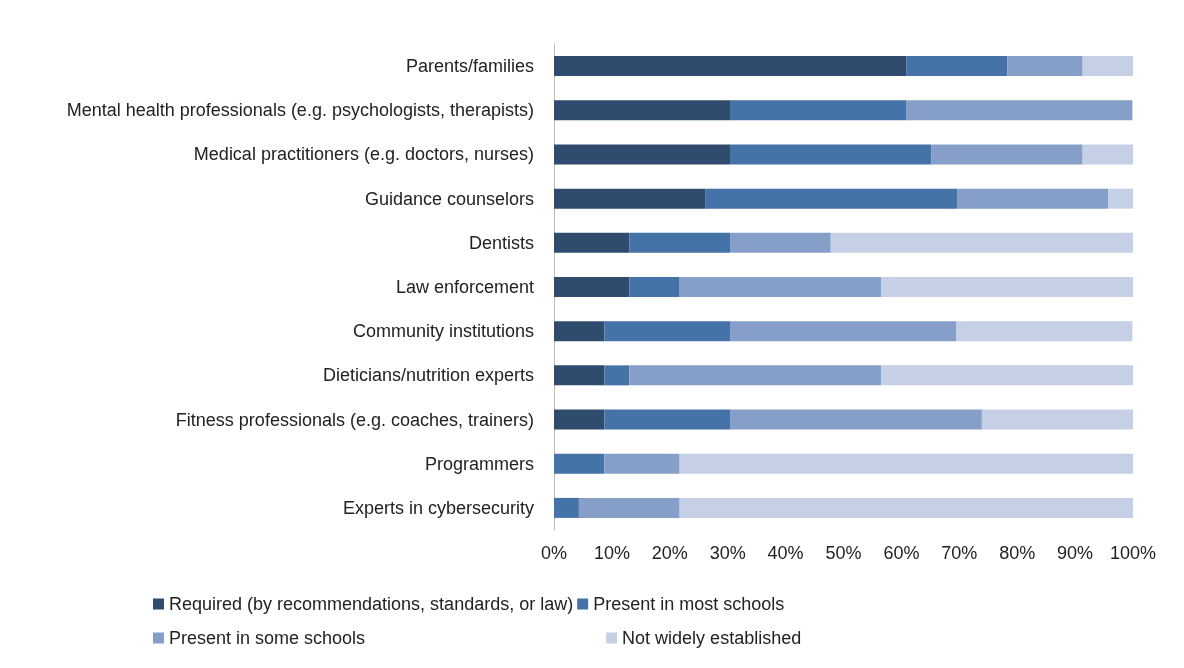 The width and height of the screenshot is (1184, 668). Describe the element at coordinates (959, 553) in the screenshot. I see `x-tick-label: 70%` at that location.